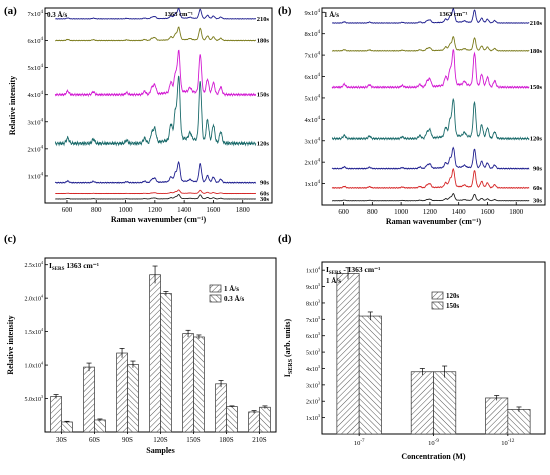 The width and height of the screenshot is (550, 475). What do you see at coordinates (285, 239) in the screenshot?
I see `panel-letter-d: (d)` at bounding box center [285, 239].